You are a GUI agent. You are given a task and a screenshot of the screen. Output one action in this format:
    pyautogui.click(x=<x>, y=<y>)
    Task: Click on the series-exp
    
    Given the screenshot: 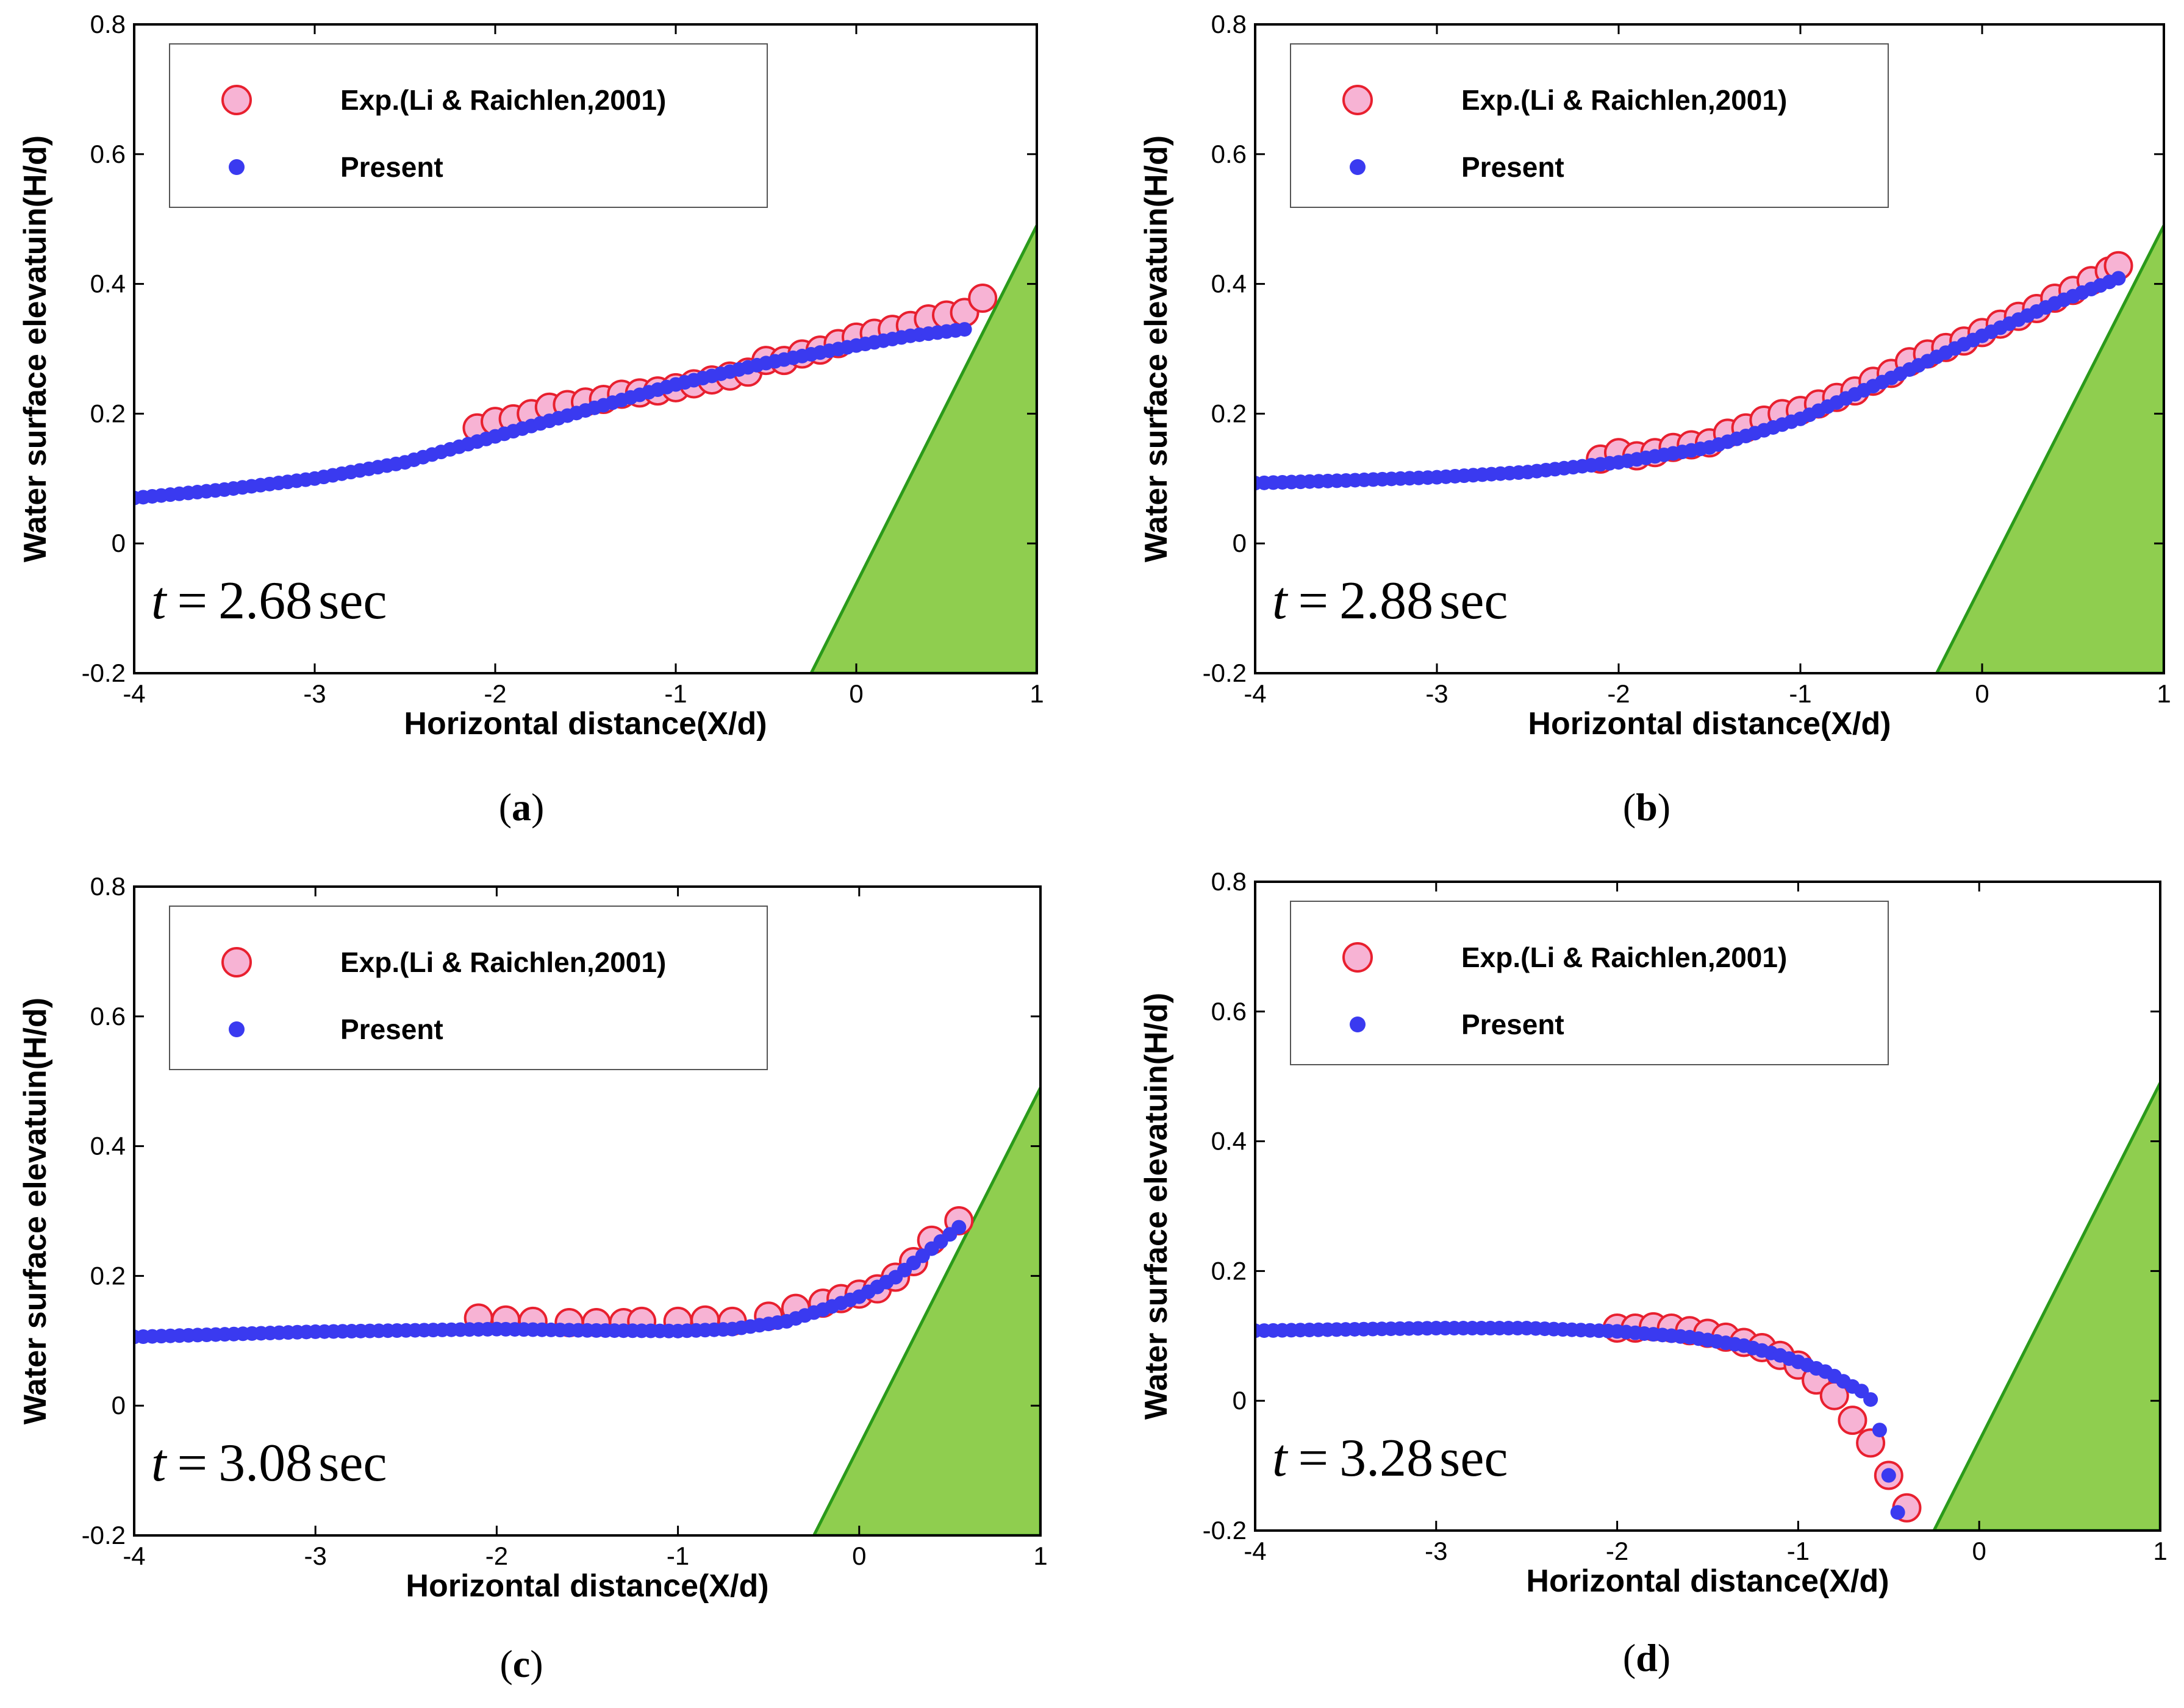 What is the action you would take?
    pyautogui.click(x=1859, y=363)
    